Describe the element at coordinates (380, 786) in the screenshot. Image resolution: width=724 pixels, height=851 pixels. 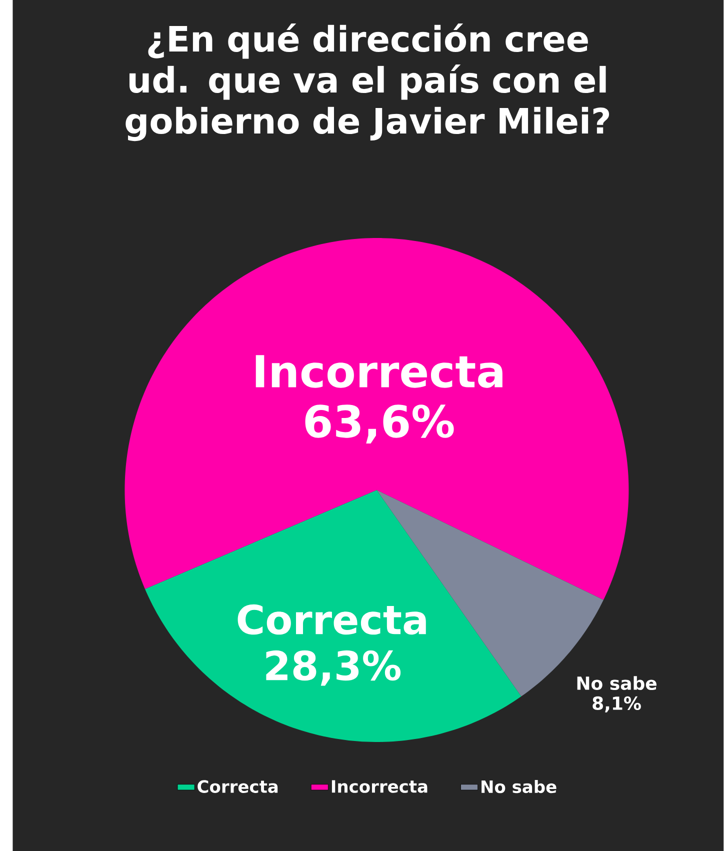
I see `legend-label: Incorrecta` at that location.